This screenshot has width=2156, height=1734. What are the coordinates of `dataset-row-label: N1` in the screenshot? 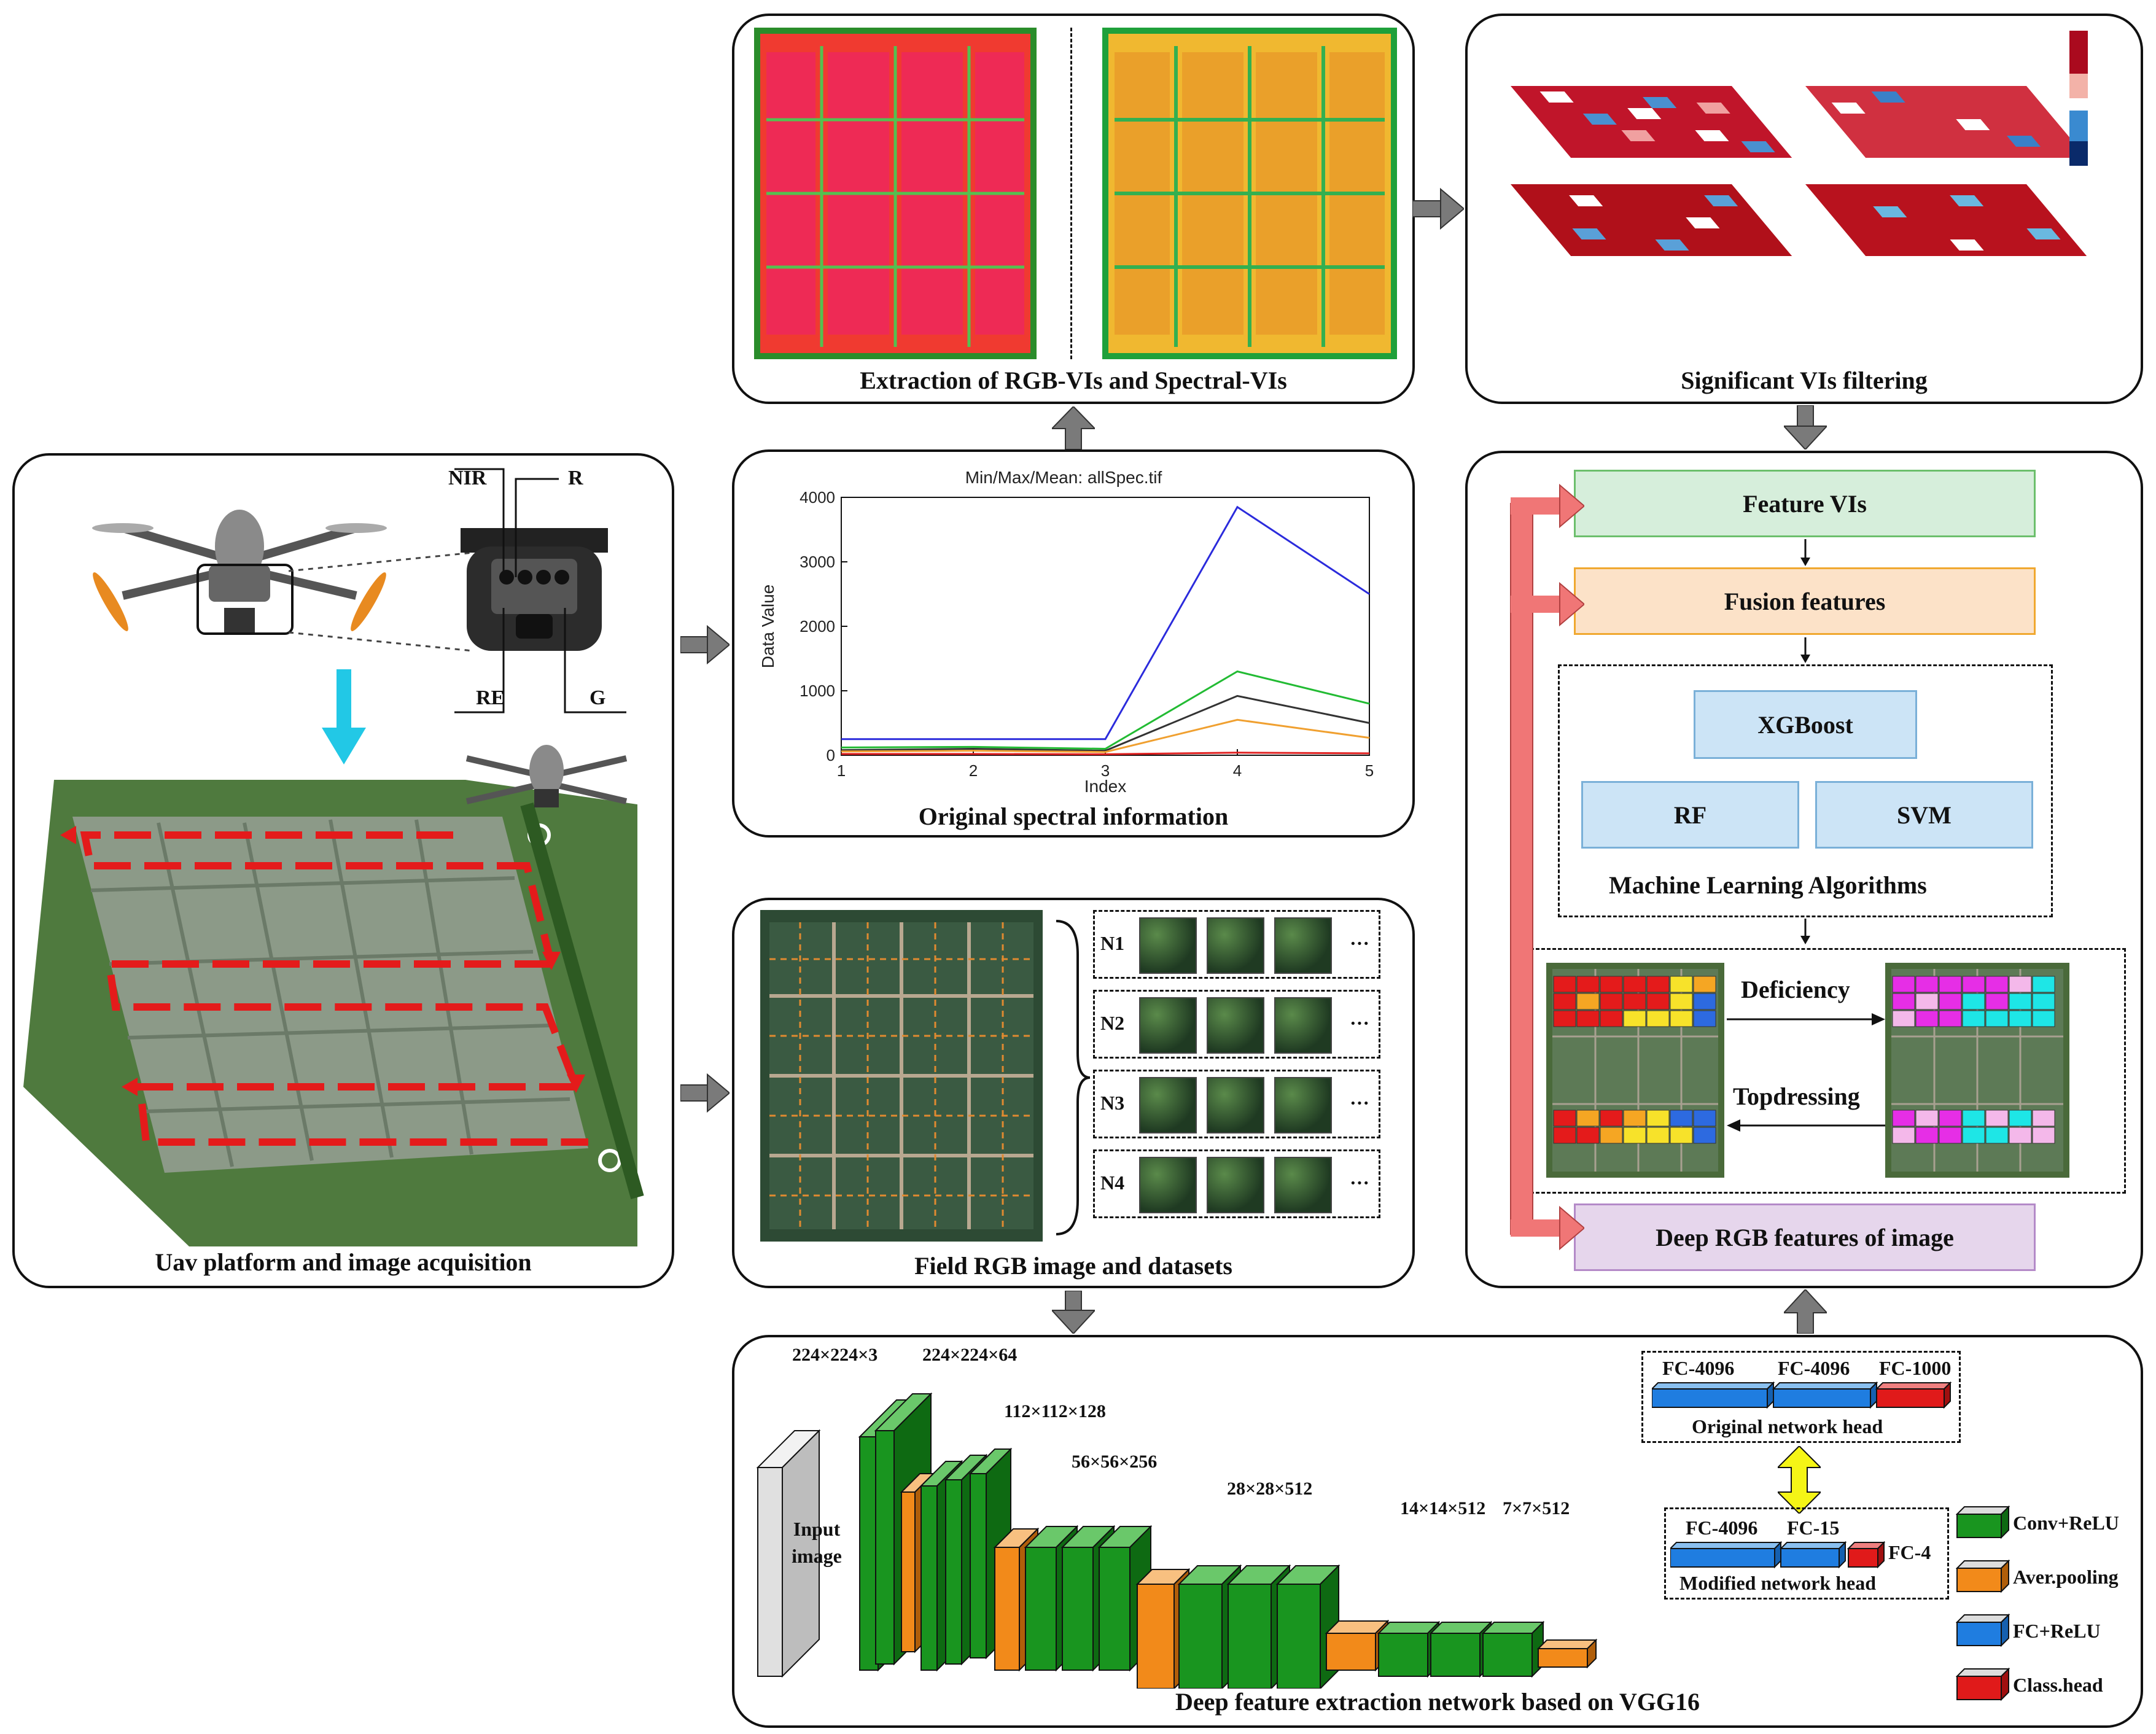 It's located at (1112, 943).